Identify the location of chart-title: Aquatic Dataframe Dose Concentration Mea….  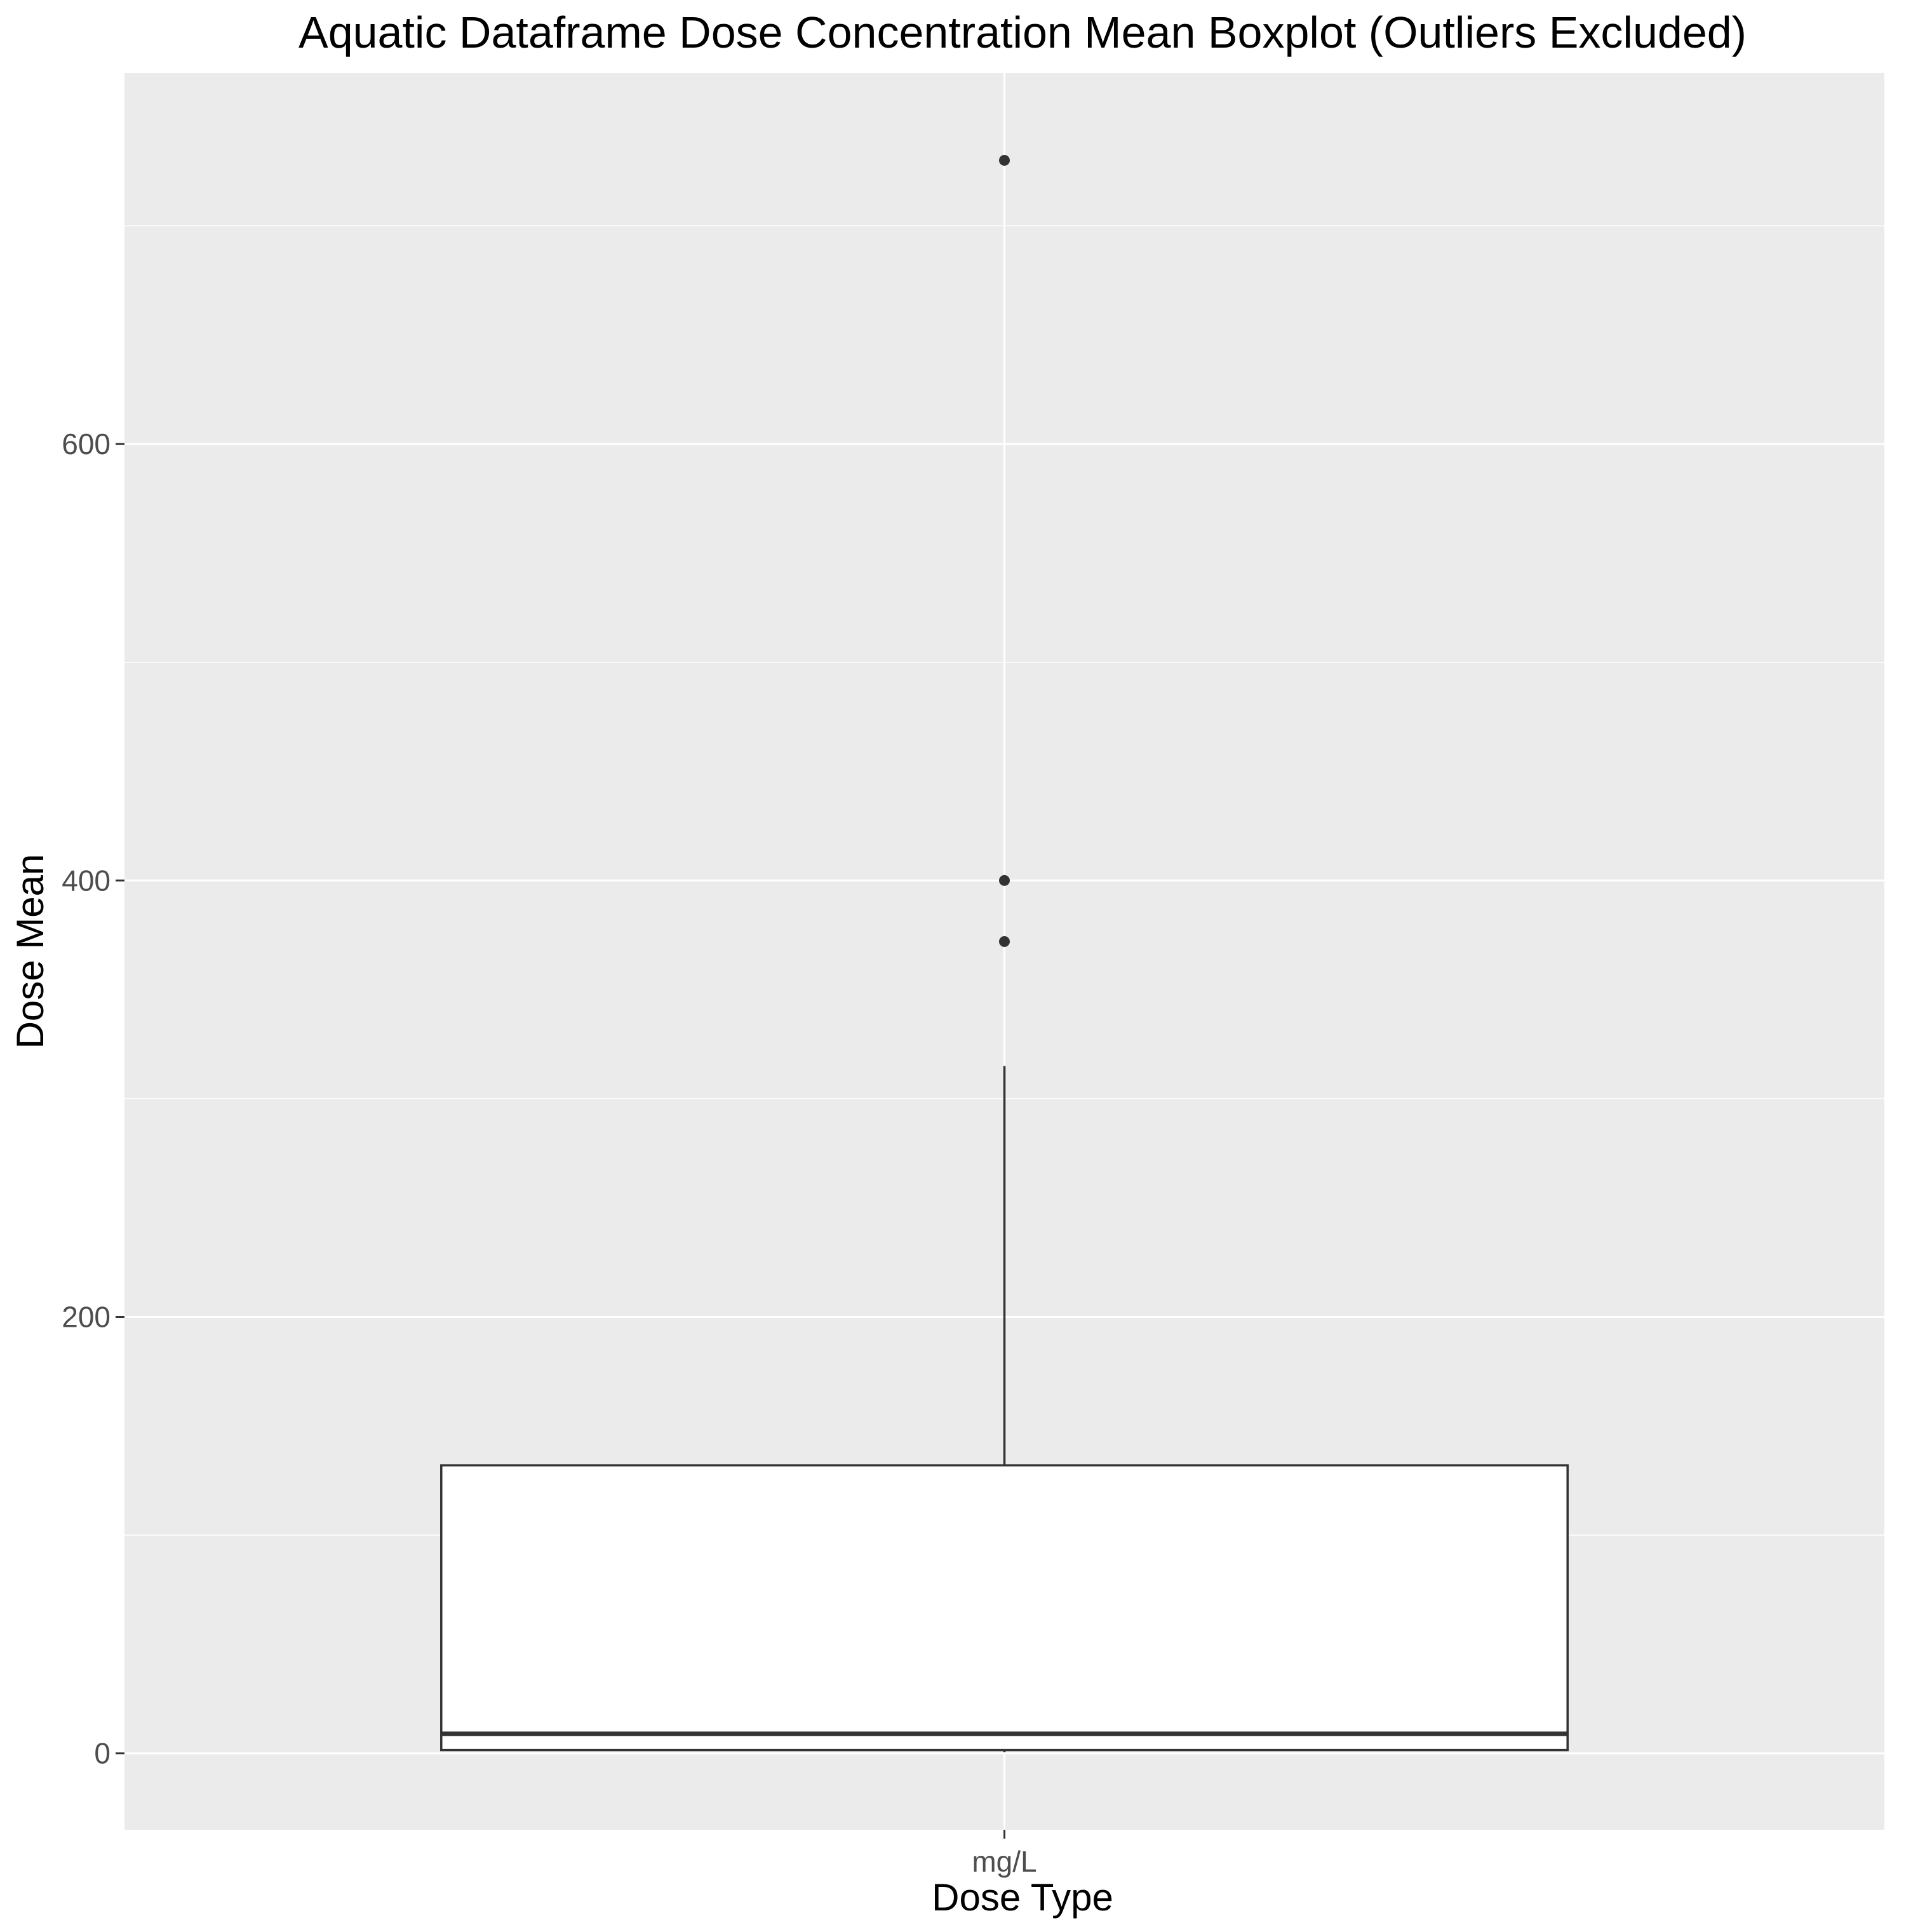
(1023, 32).